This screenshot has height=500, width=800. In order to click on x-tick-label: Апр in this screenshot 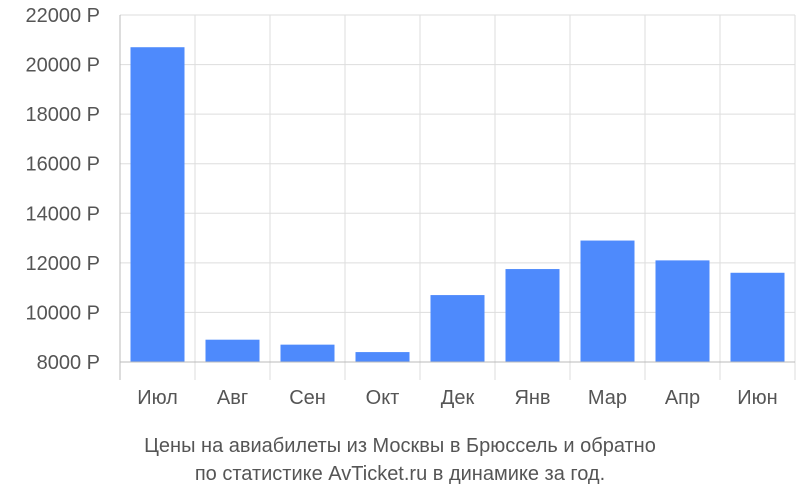, I will do `click(682, 398)`.